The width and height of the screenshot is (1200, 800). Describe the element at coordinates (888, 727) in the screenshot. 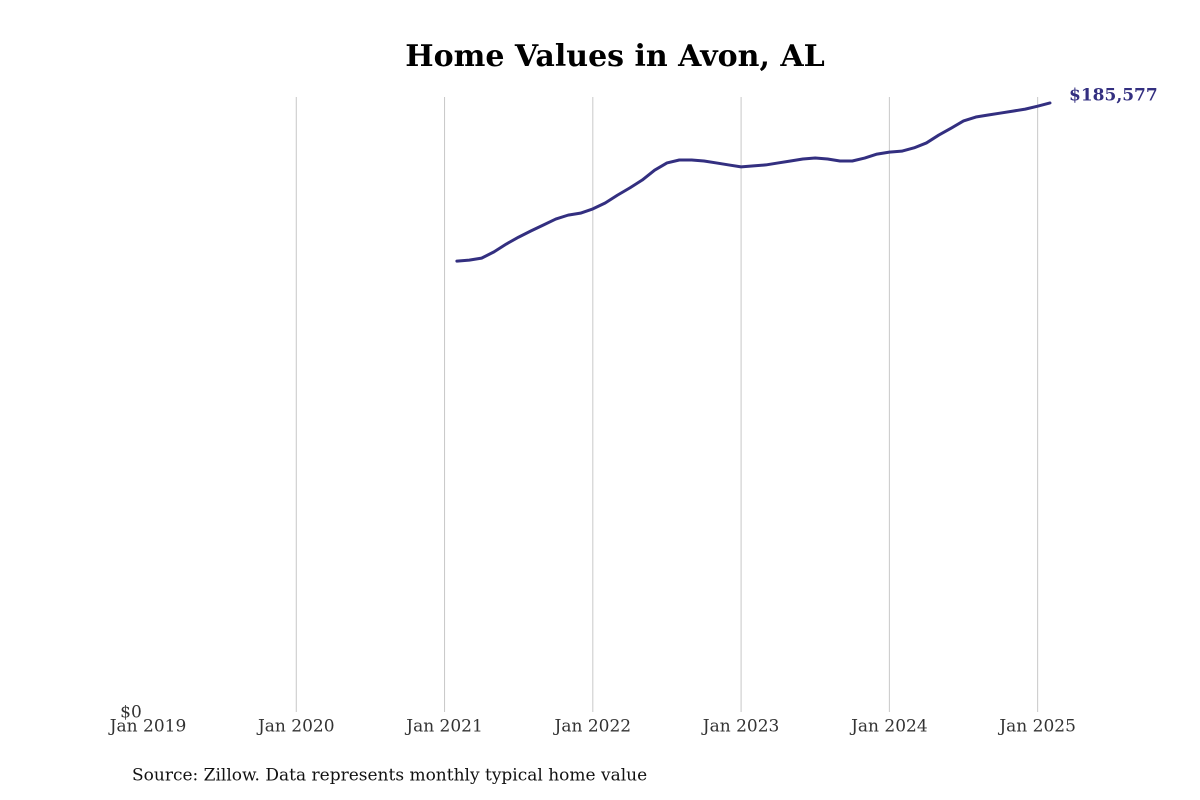

I see `x-tick-label: Jan 2024` at that location.